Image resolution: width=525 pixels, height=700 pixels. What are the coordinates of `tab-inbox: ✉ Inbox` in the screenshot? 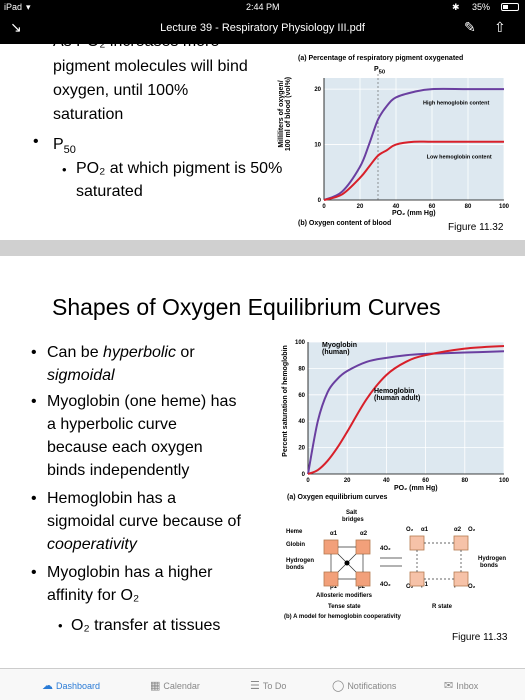 It's located at (461, 686).